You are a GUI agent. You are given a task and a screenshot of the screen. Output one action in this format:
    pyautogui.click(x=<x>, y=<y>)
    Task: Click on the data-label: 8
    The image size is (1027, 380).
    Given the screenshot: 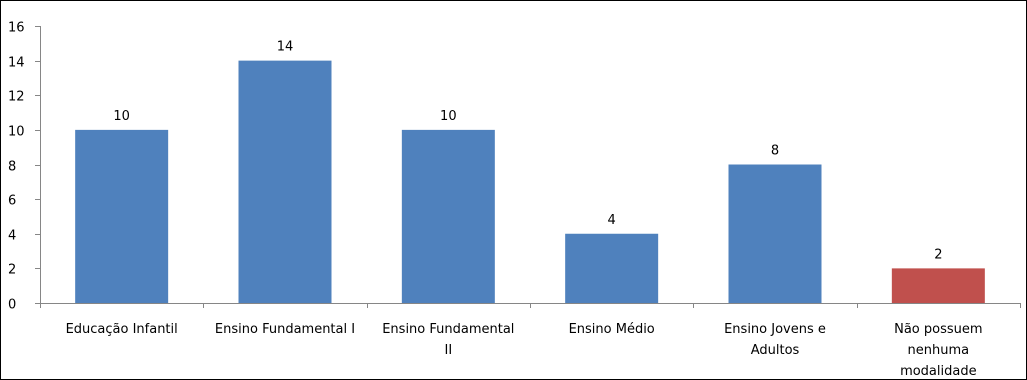 What is the action you would take?
    pyautogui.click(x=775, y=151)
    